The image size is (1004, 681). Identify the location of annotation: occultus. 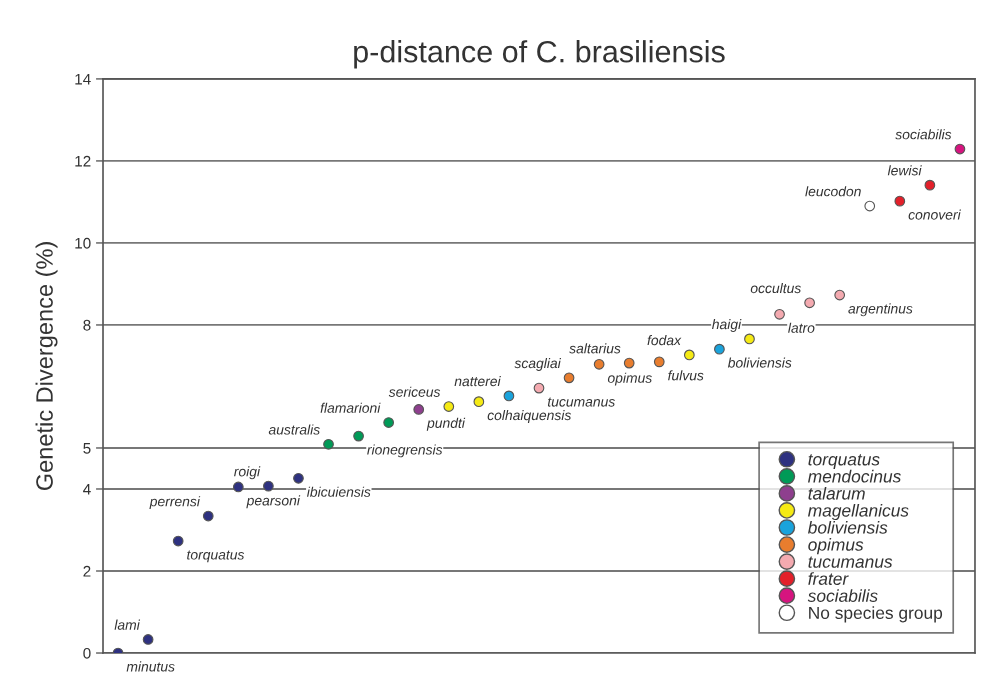
(775, 288).